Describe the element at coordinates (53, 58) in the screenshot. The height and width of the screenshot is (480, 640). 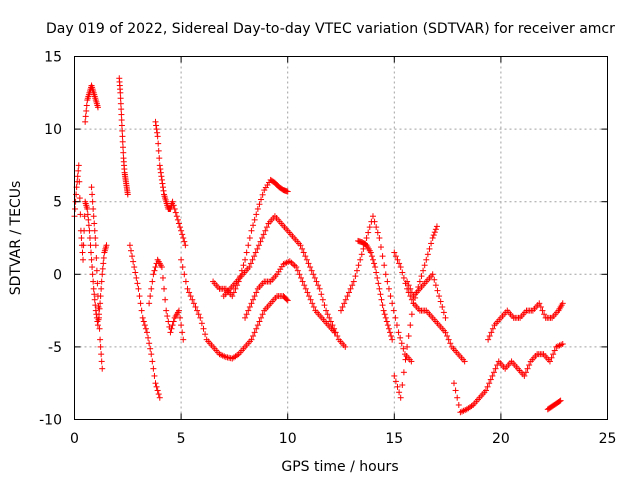
I see `y-tick-label: 15` at that location.